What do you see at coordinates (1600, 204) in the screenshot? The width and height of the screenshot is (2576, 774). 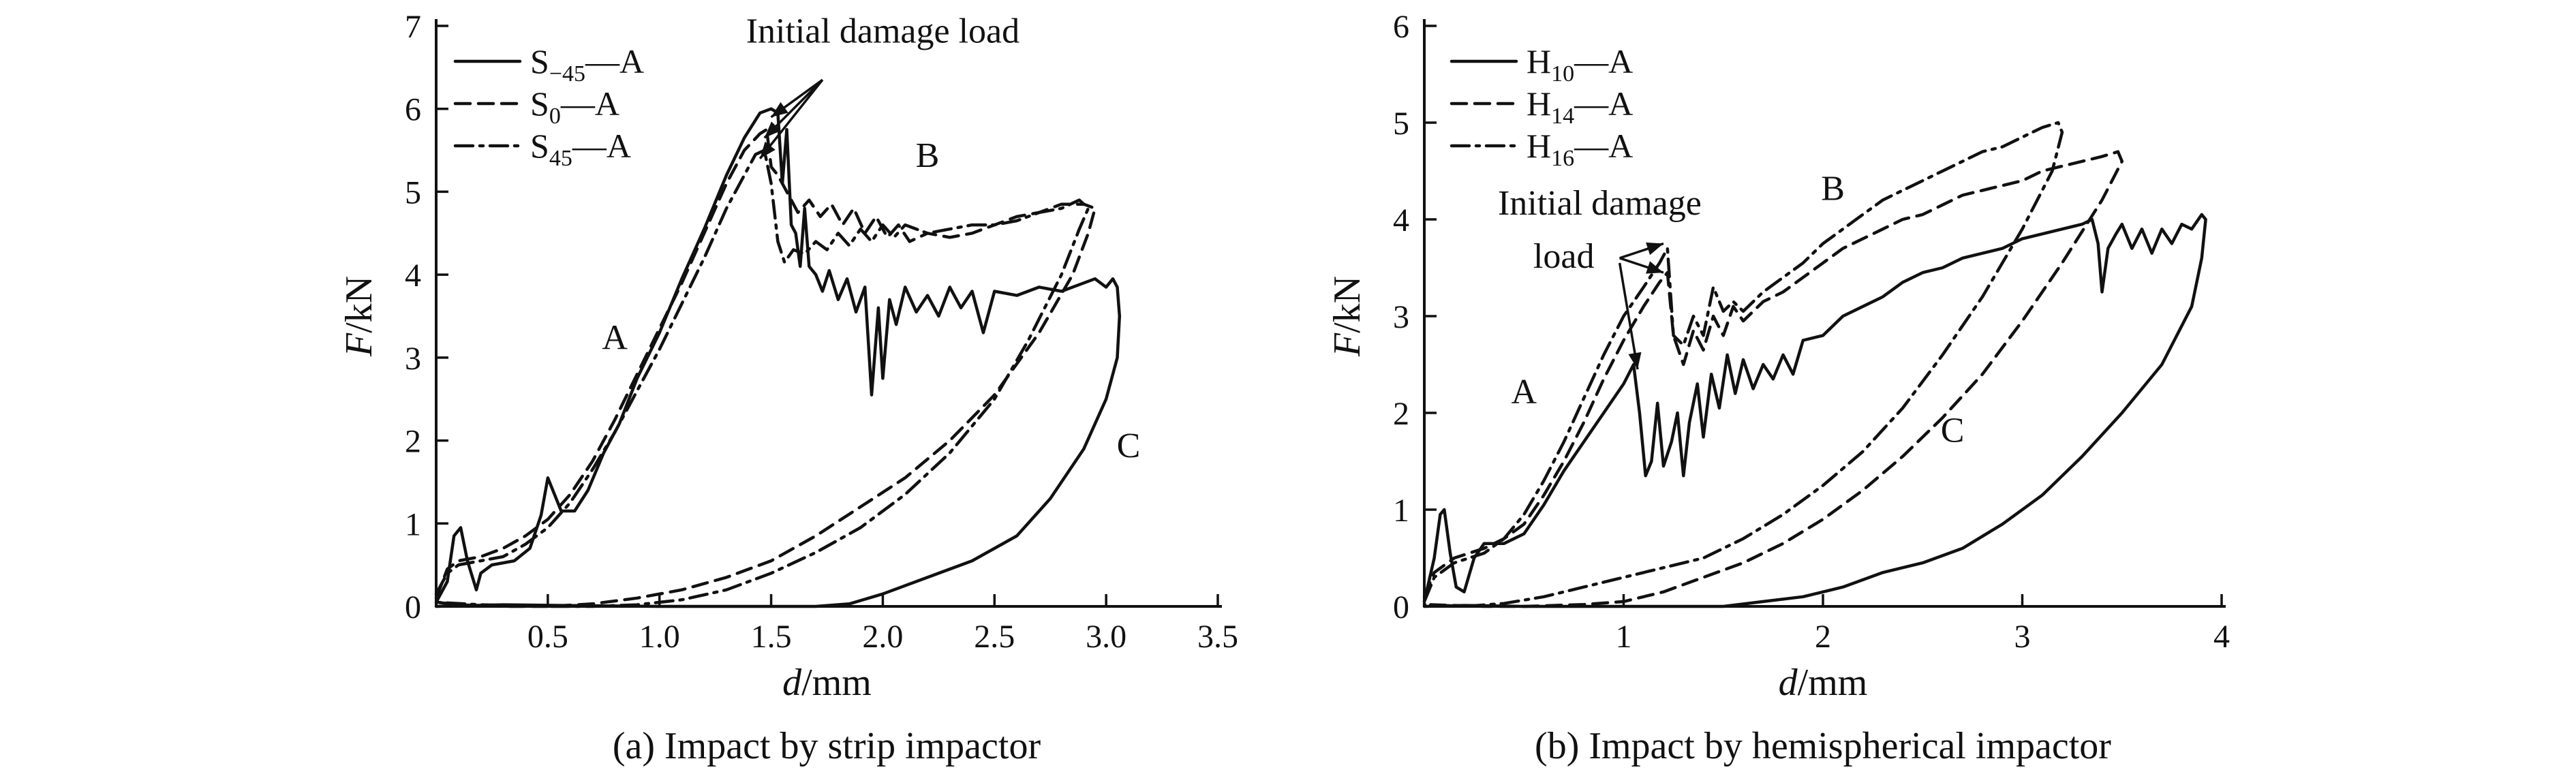 I see `annotation: Initial damage` at bounding box center [1600, 204].